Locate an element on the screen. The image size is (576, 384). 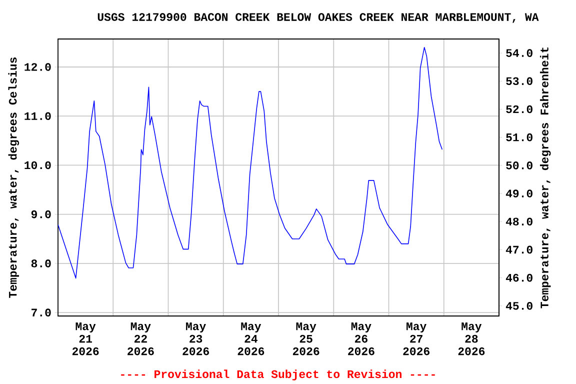
y2-tick-label: 54.0 is located at coordinates (519, 53).